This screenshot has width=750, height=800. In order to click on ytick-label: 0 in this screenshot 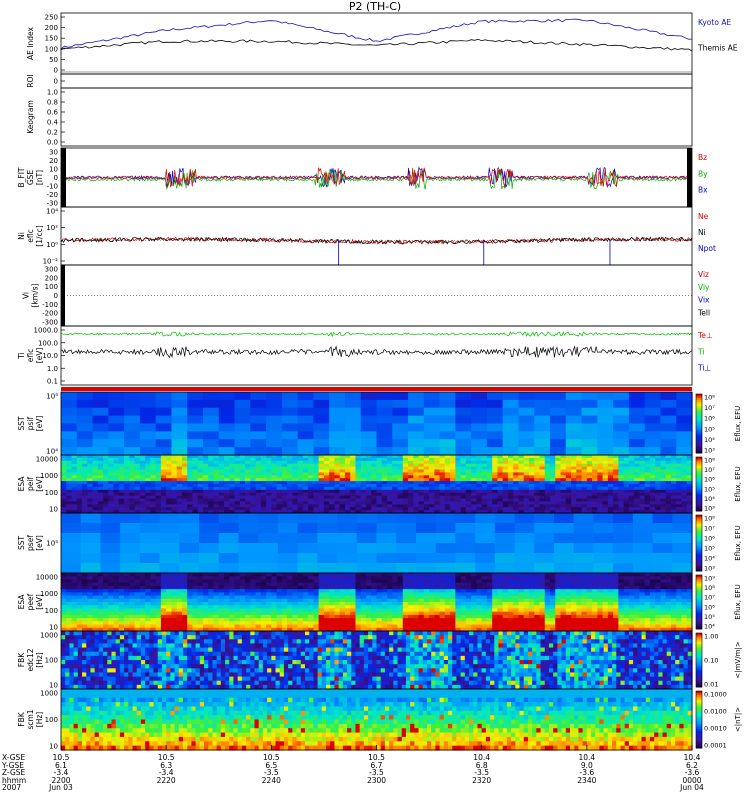, I will do `click(56, 296)`.